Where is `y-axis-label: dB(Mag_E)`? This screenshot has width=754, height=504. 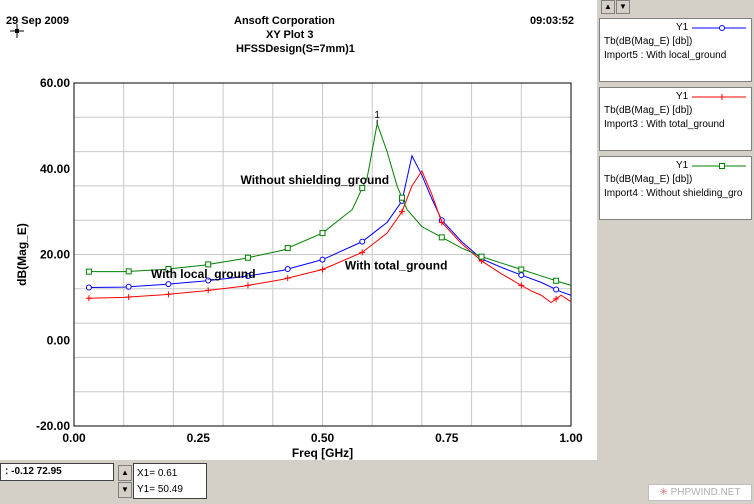 y-axis-label: dB(Mag_E) is located at coordinates (22, 254).